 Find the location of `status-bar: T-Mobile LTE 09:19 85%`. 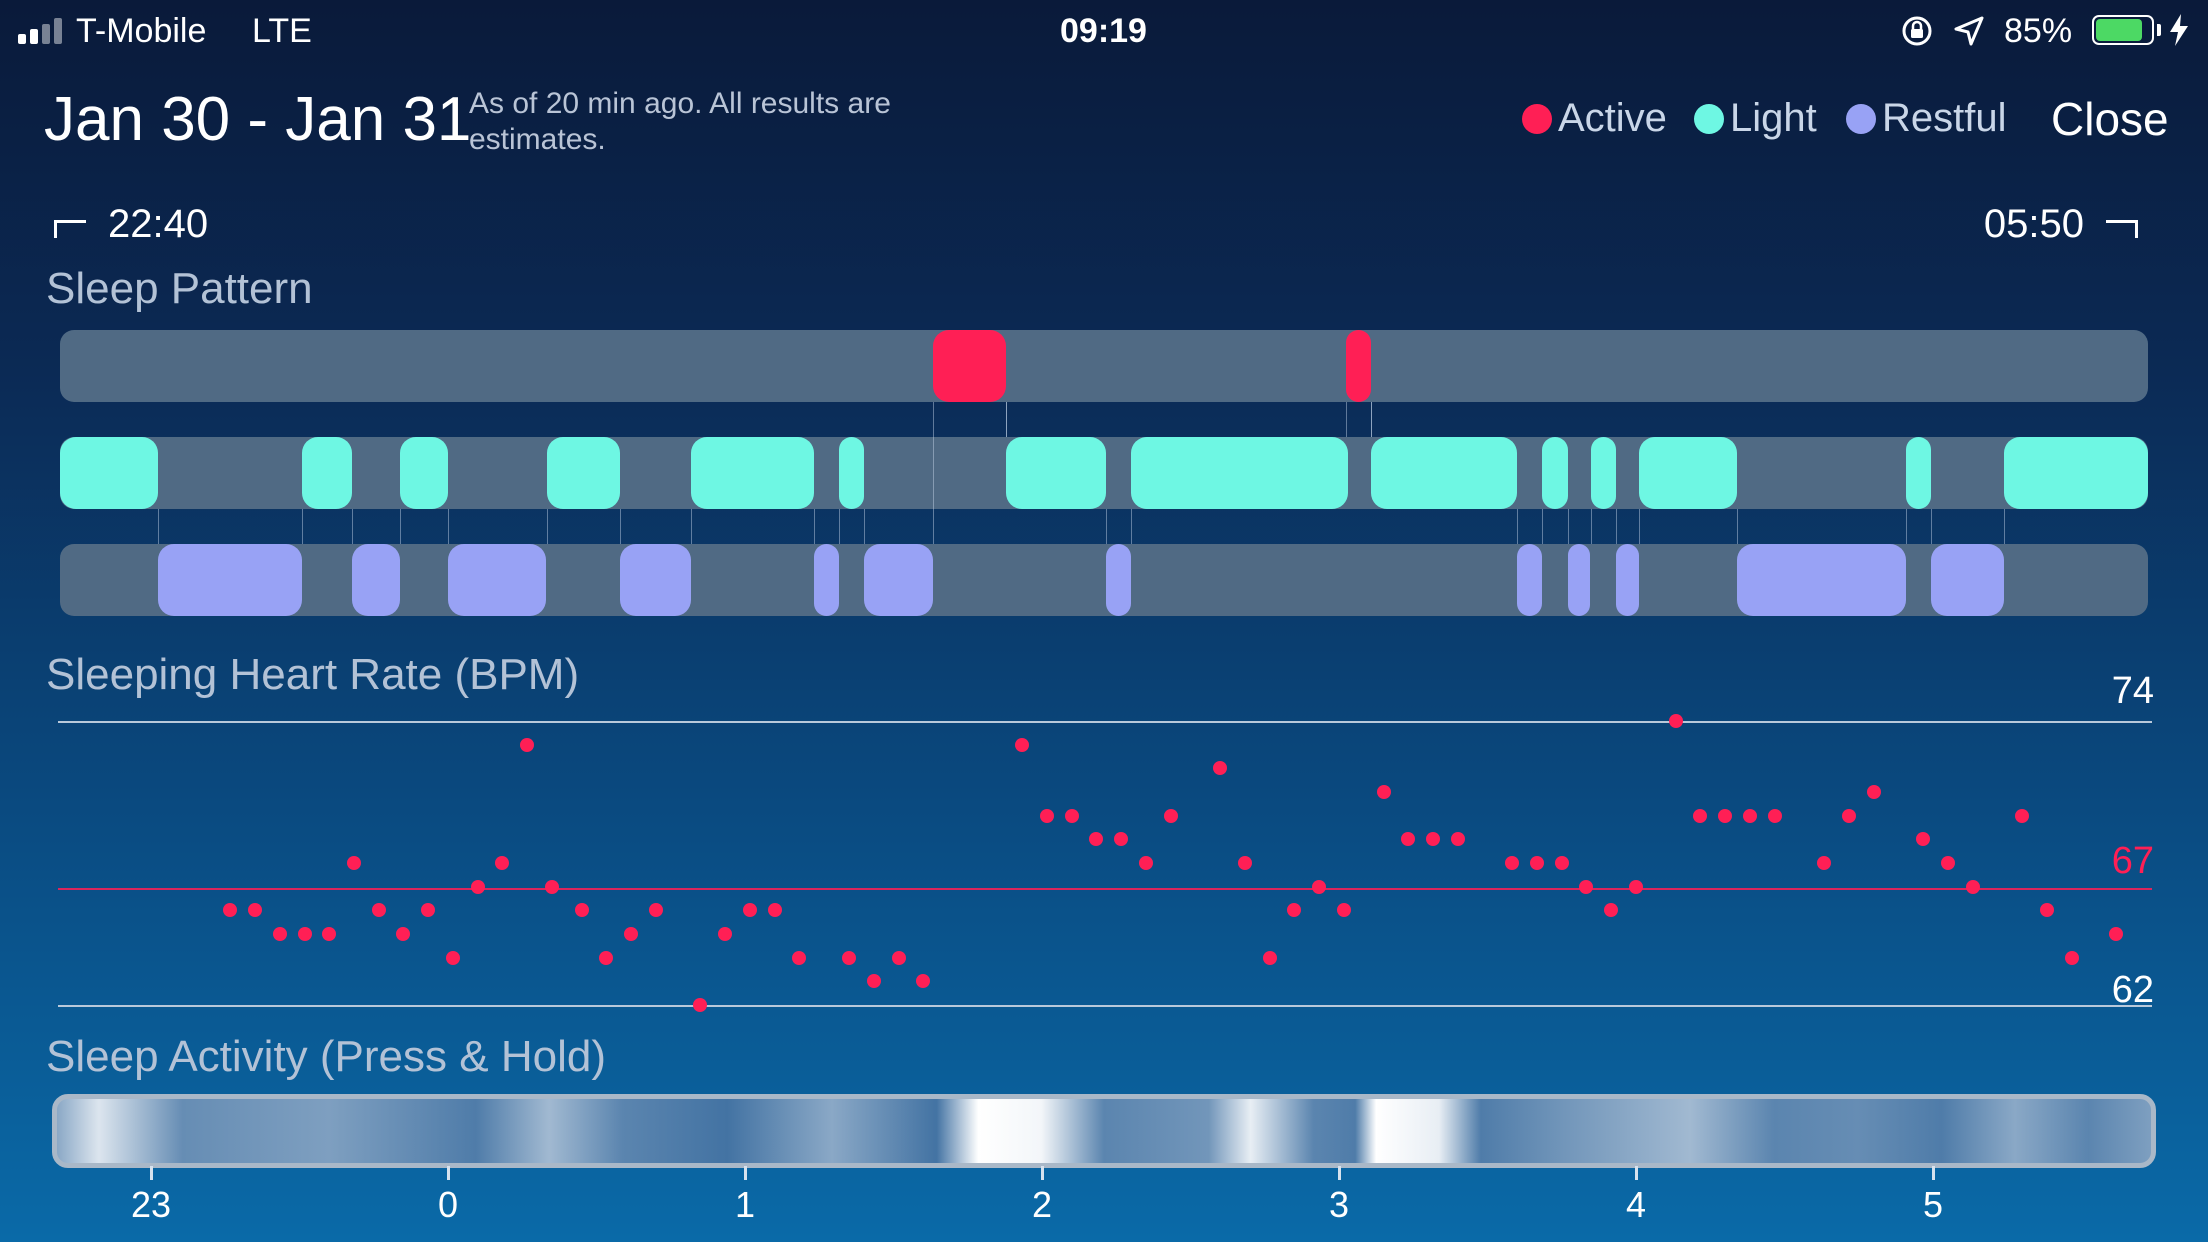

status-bar: T-Mobile LTE 09:19 85% is located at coordinates (1104, 32).